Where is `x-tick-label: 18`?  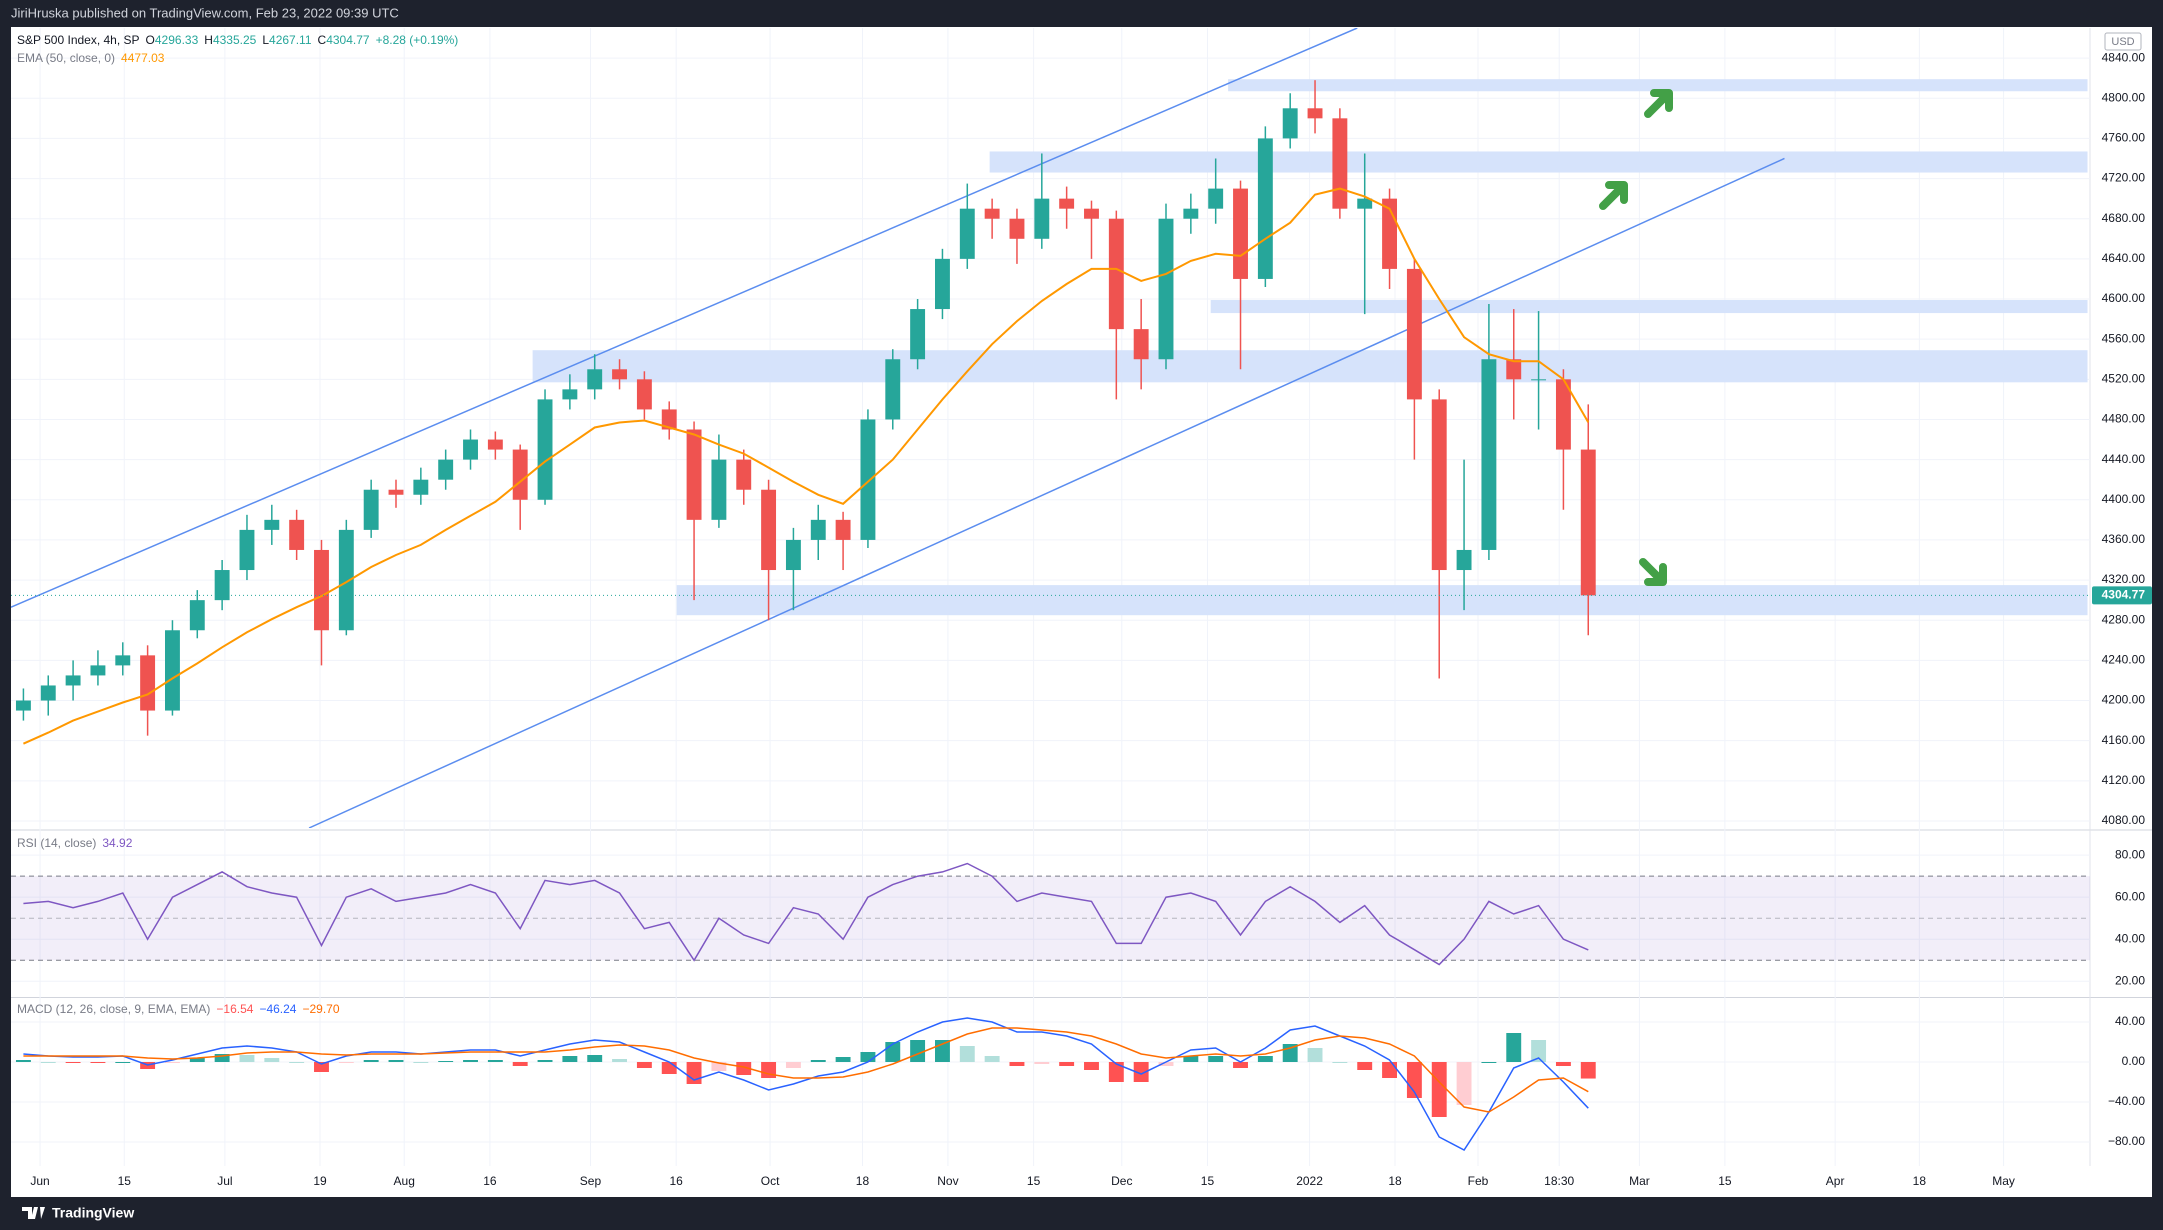
x-tick-label: 18 is located at coordinates (863, 1181).